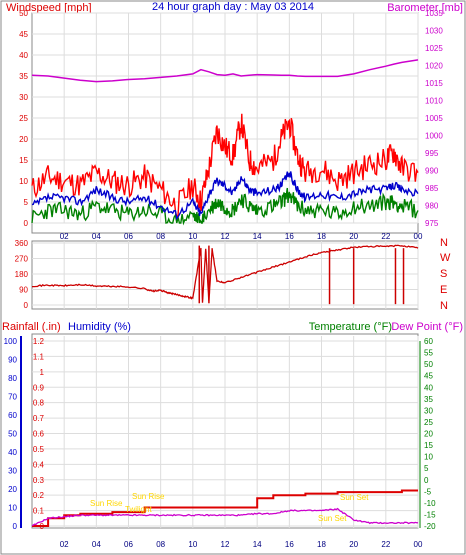  Describe the element at coordinates (39, 356) in the screenshot. I see `rain-tick-label: 1.1` at that location.